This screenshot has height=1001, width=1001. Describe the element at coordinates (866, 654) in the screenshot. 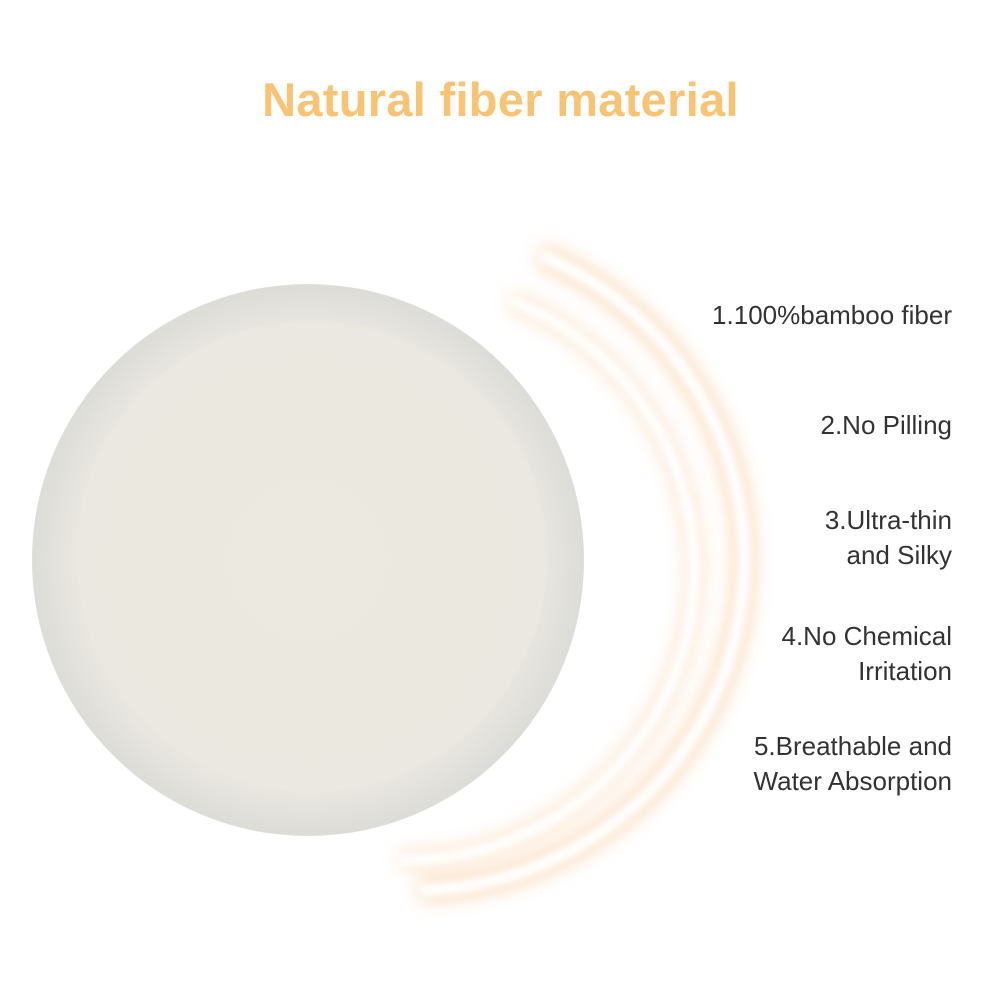

I see `feature-4: 4.No Chemical Irritation` at that location.